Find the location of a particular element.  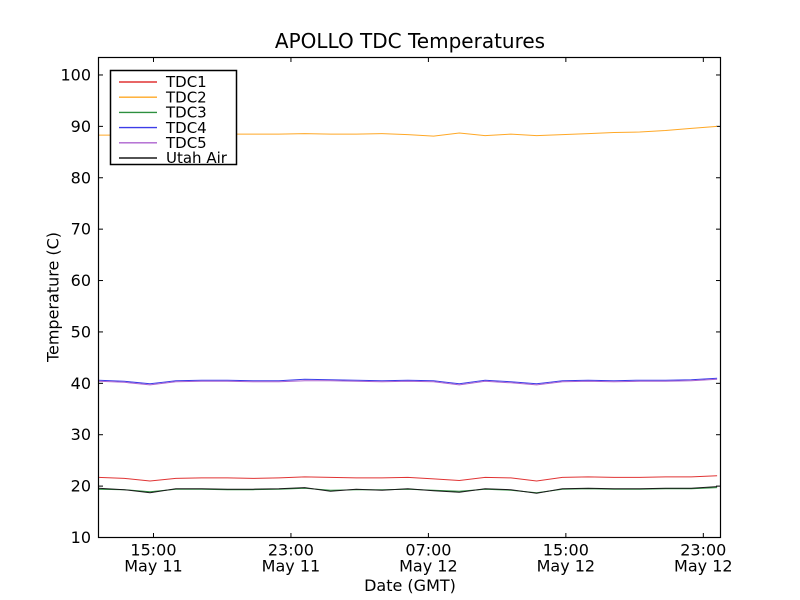

y-tick-label: 100 is located at coordinates (75, 74).